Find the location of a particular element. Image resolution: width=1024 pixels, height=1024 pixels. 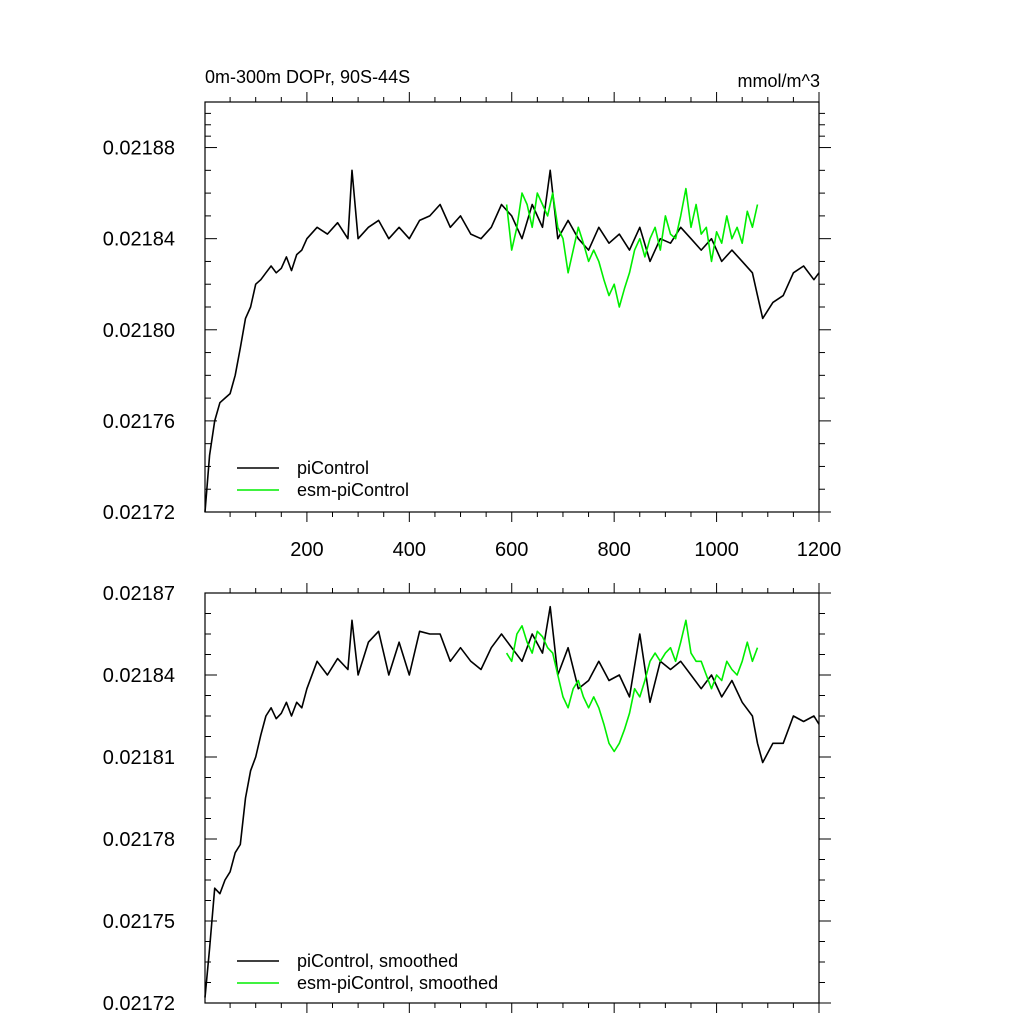

x-tick-label: 1000 is located at coordinates (716, 550).